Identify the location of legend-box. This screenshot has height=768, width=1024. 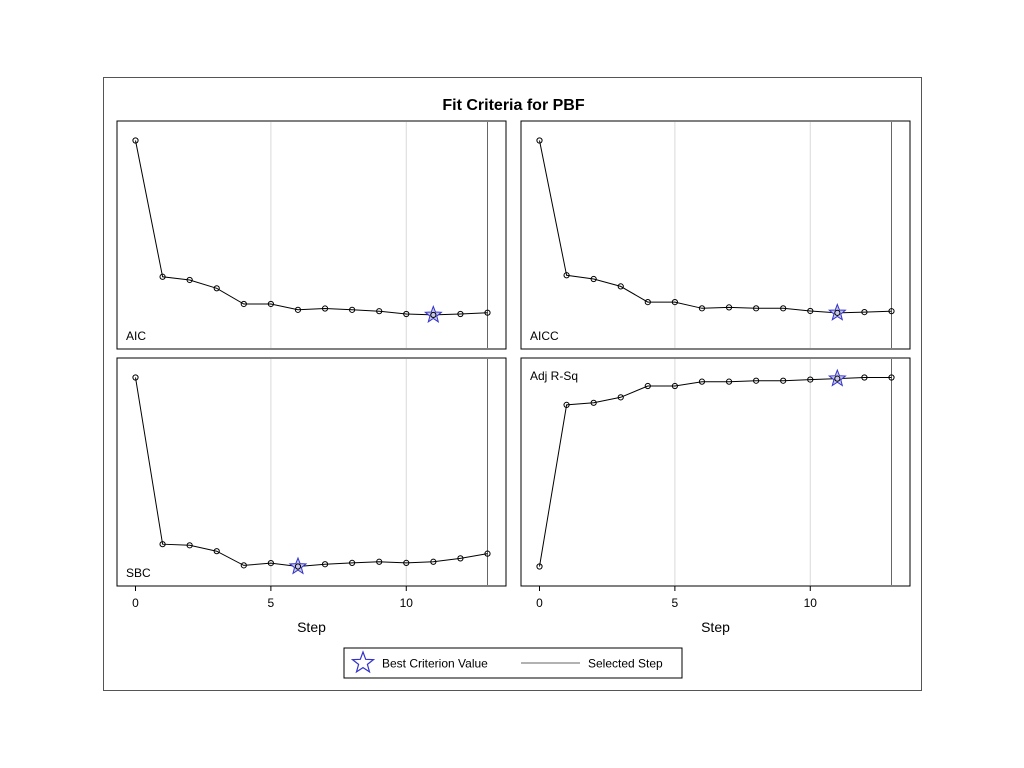
(513, 663).